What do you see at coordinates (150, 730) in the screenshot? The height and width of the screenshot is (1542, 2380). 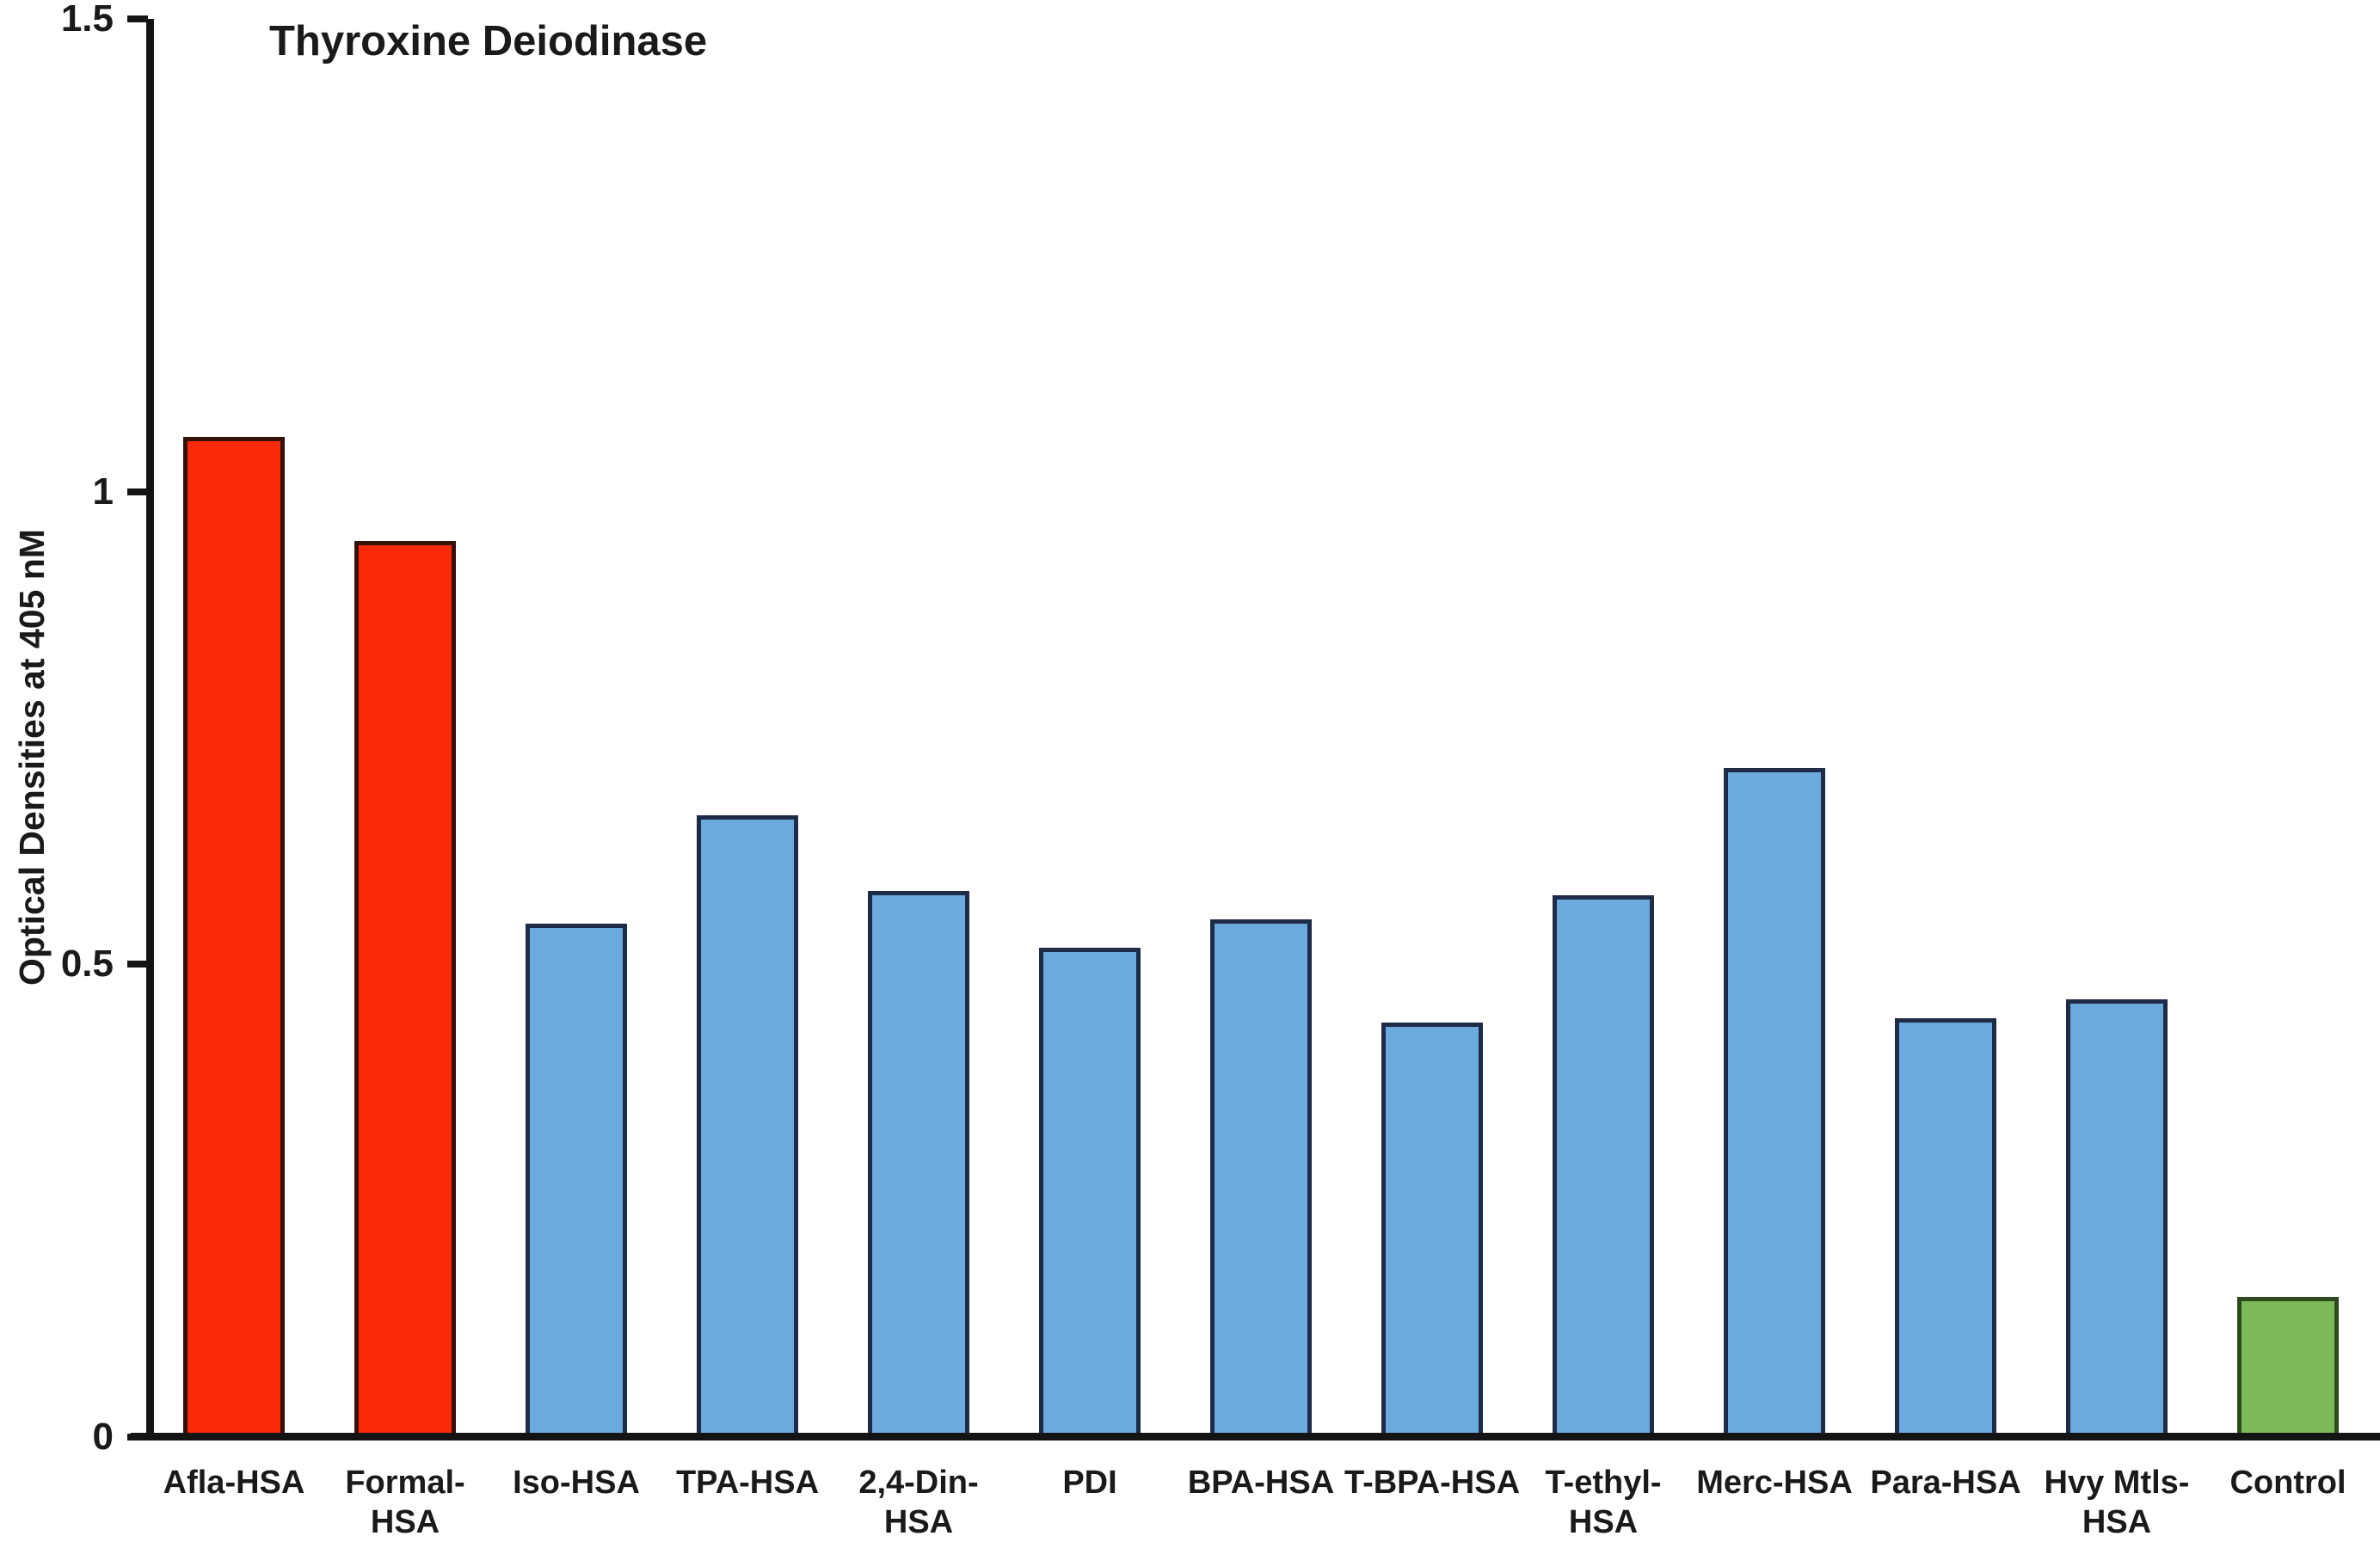 I see `y-axis-line` at bounding box center [150, 730].